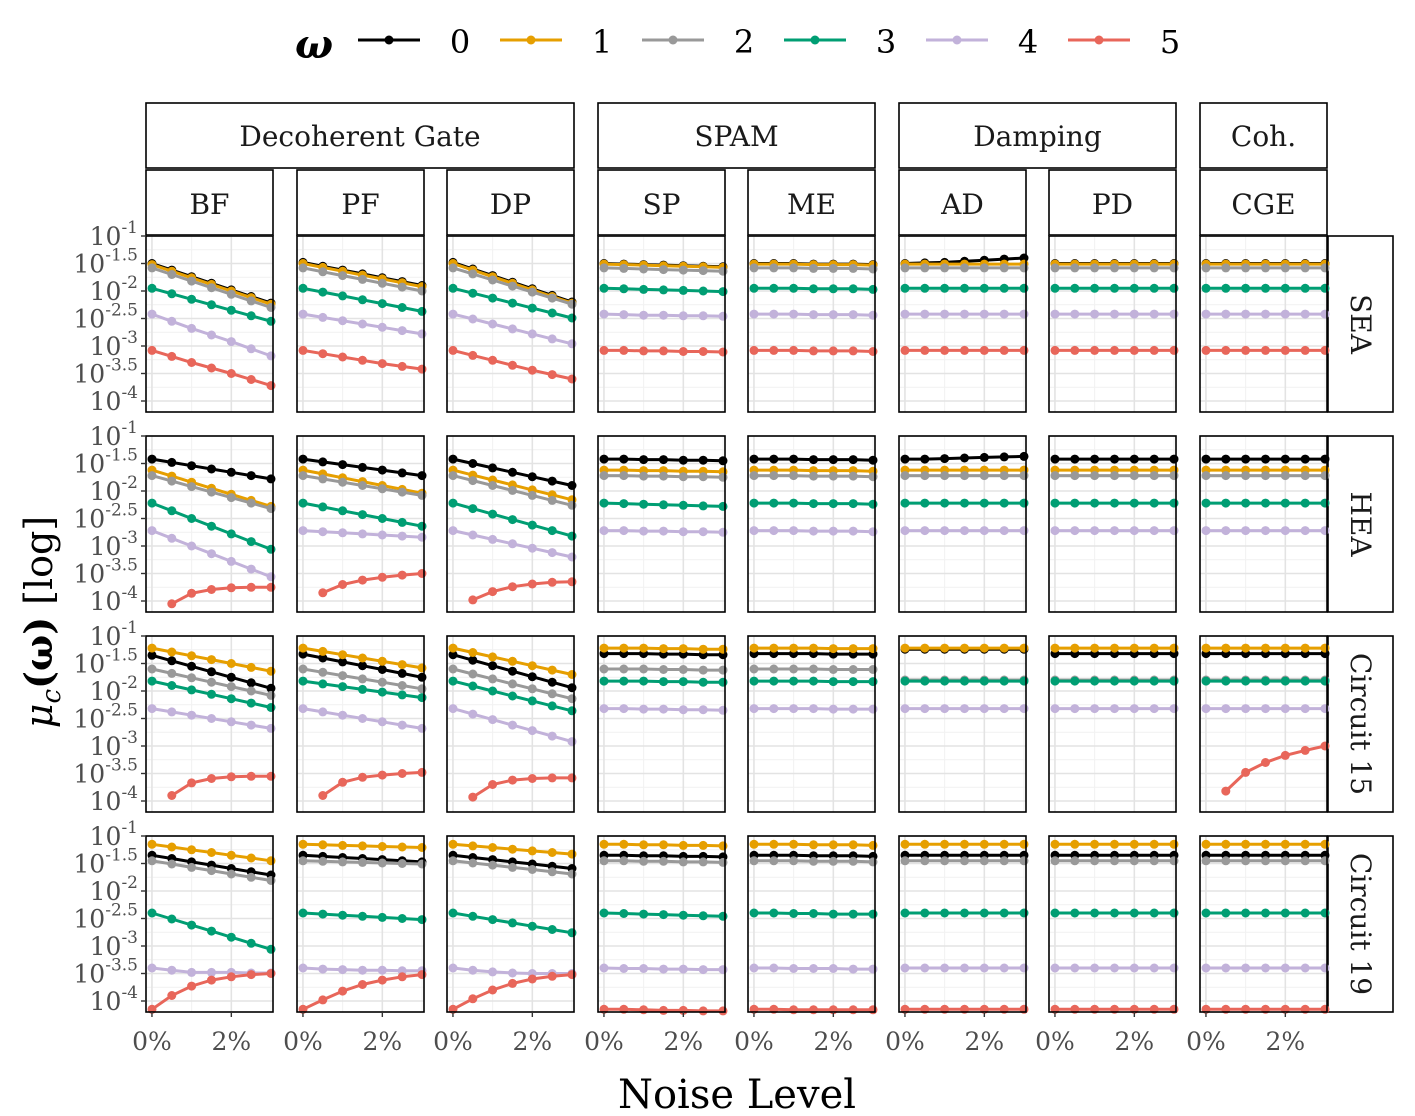  Describe the element at coordinates (121, 911) in the screenshot. I see `y-tick-exponent: -2.5` at that location.